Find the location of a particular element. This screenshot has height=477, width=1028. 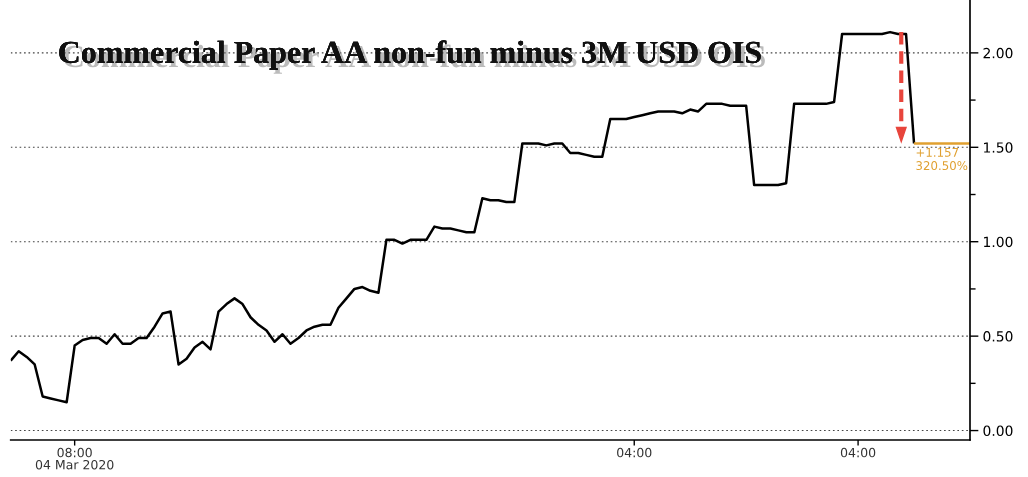

y-tick-label: 0.00 is located at coordinates (998, 431).